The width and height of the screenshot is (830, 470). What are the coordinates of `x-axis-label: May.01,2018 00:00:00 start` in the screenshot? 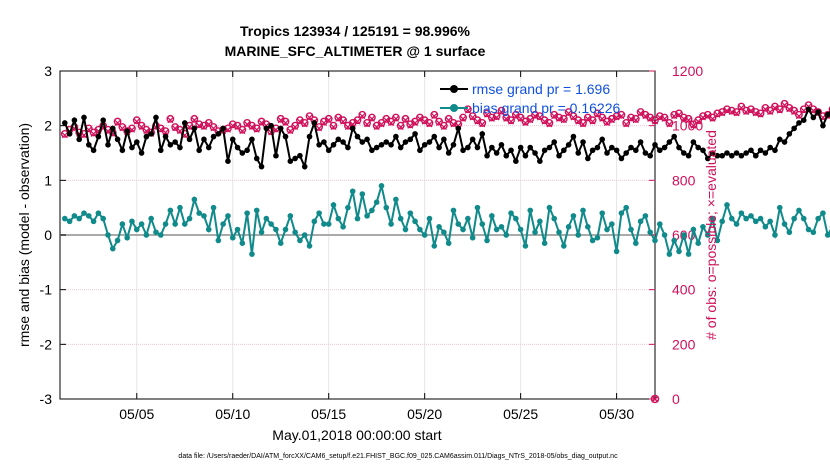 It's located at (357, 435).